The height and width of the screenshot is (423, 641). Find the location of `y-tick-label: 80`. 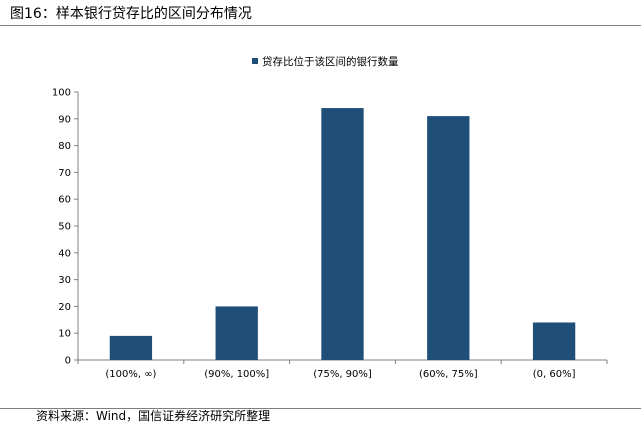

y-tick-label: 80 is located at coordinates (64, 146).